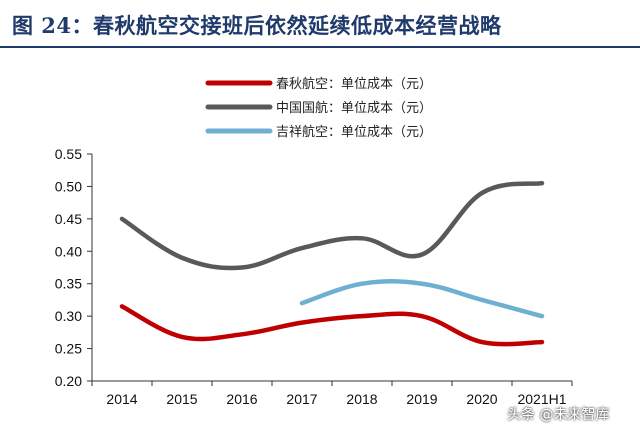 This screenshot has width=640, height=436. What do you see at coordinates (121, 399) in the screenshot?
I see `x-tick-label: 2014` at bounding box center [121, 399].